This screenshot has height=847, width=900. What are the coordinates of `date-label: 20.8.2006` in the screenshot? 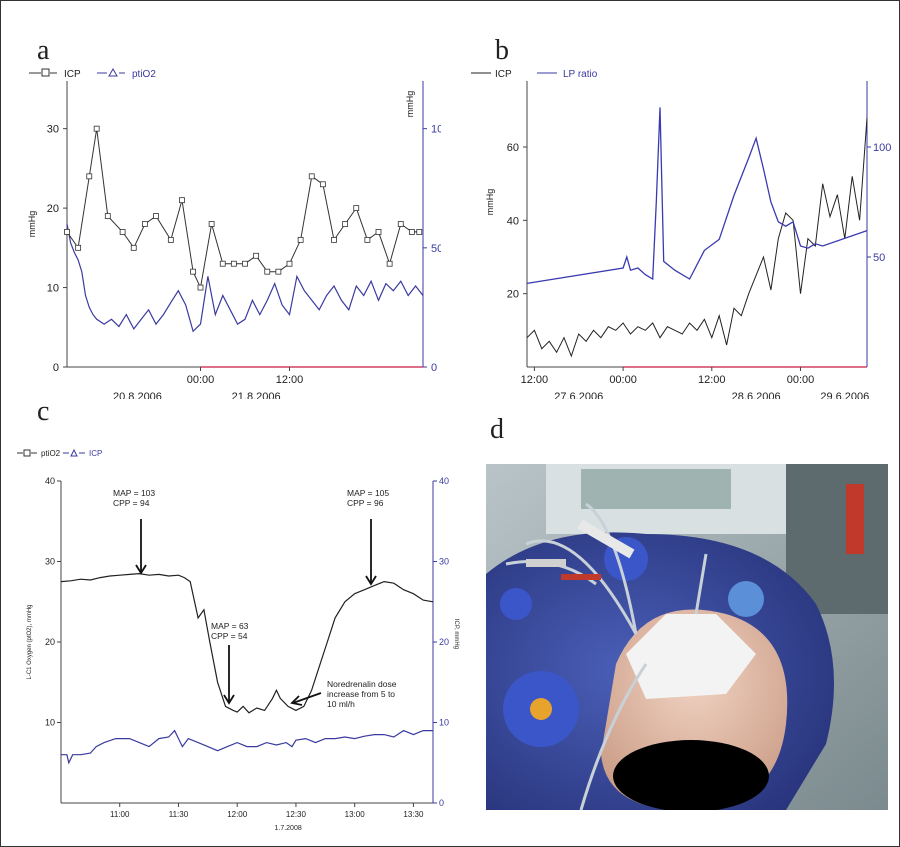 It's located at (137, 395).